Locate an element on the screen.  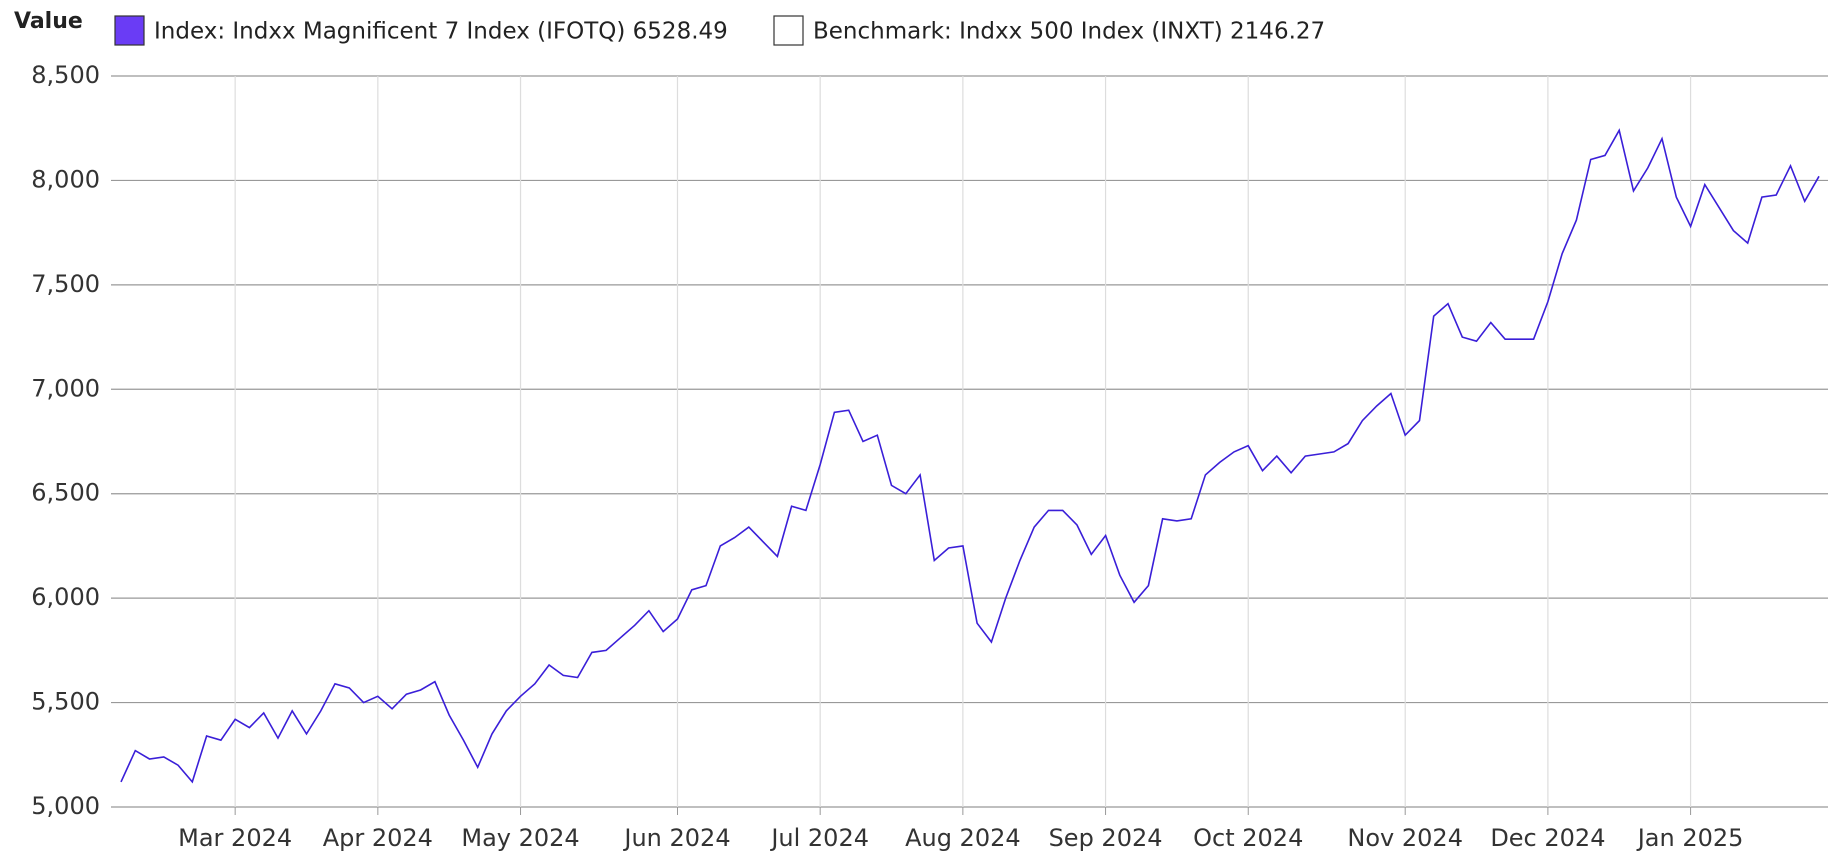
y-tick-label: 7,000 is located at coordinates (65, 388).